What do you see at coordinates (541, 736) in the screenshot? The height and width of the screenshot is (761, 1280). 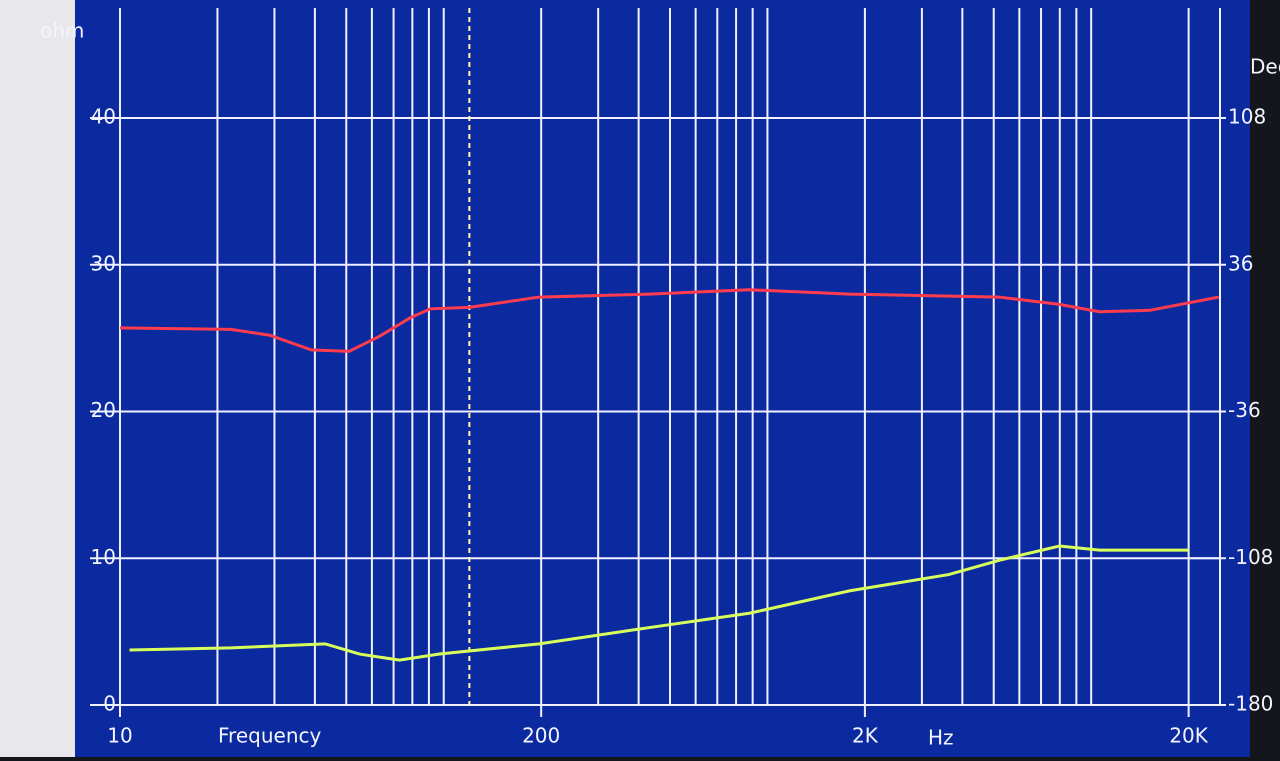 I see `x-tick-label: 200` at bounding box center [541, 736].